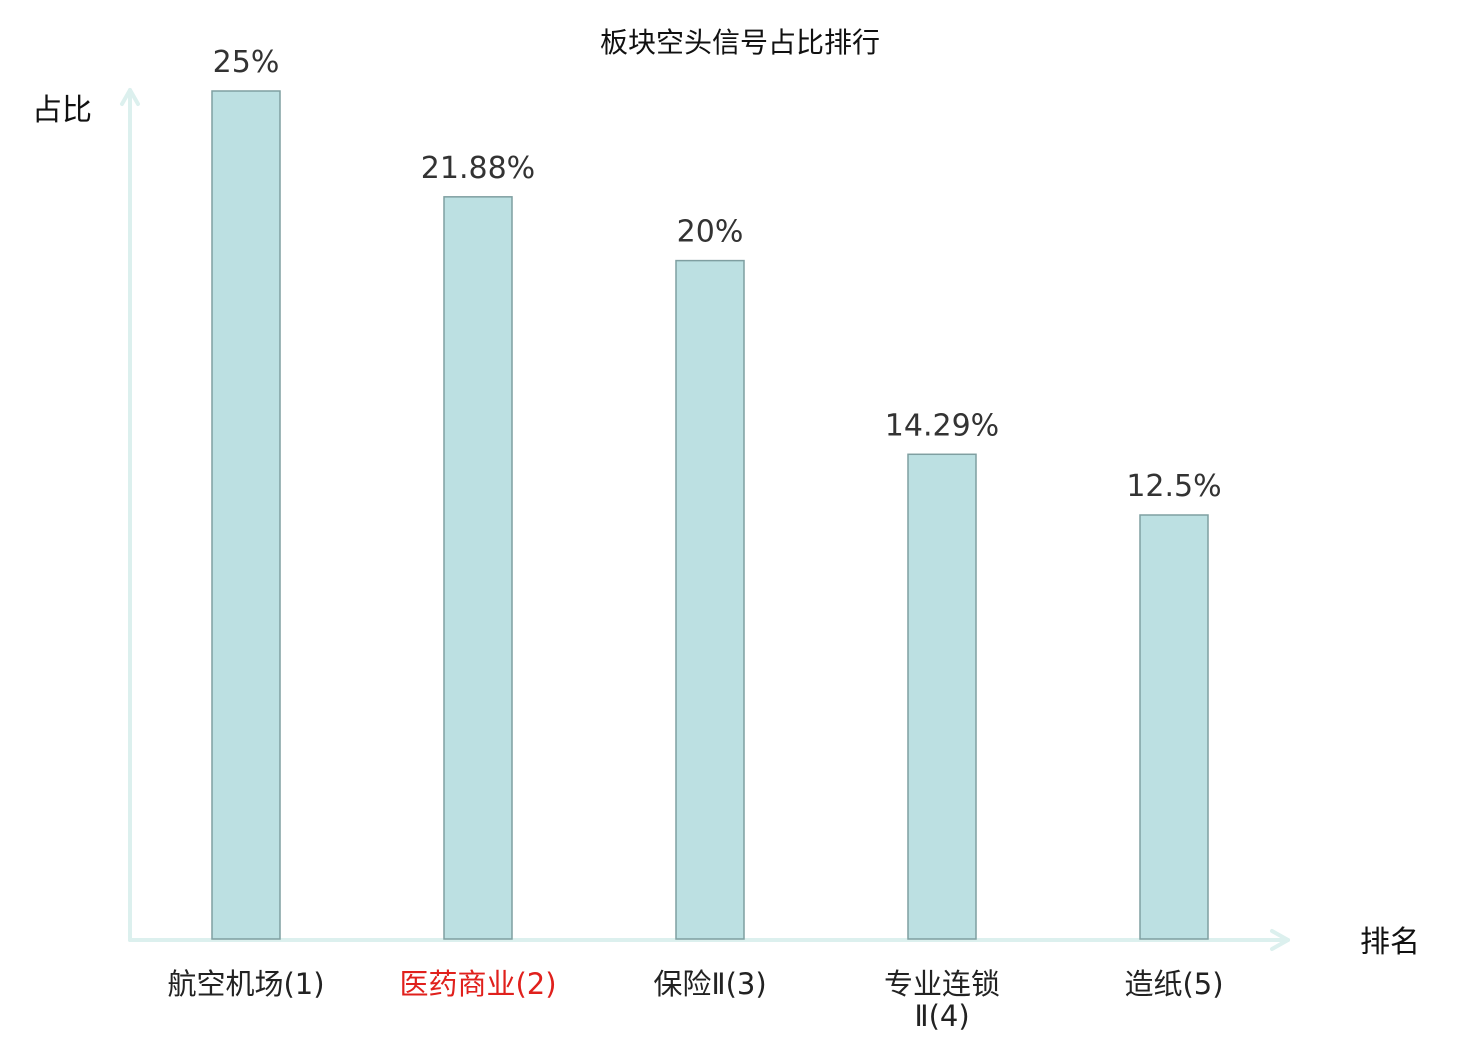  What do you see at coordinates (1173, 984) in the screenshot?
I see `category-label-5: 造纸(5)` at bounding box center [1173, 984].